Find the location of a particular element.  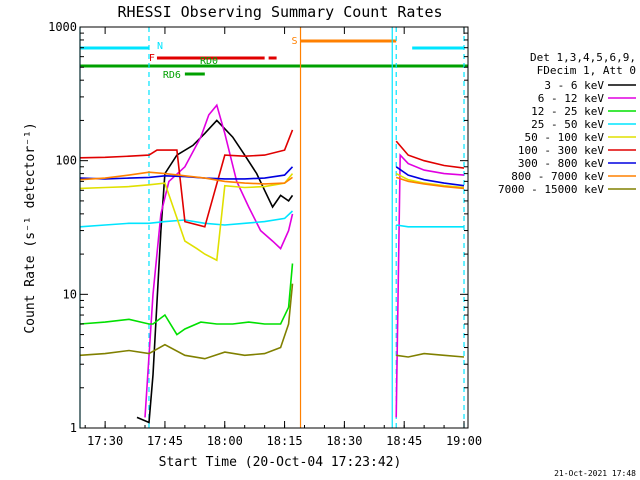

flag-bars: NF RD0 RD6 S is located at coordinates (274, 58).